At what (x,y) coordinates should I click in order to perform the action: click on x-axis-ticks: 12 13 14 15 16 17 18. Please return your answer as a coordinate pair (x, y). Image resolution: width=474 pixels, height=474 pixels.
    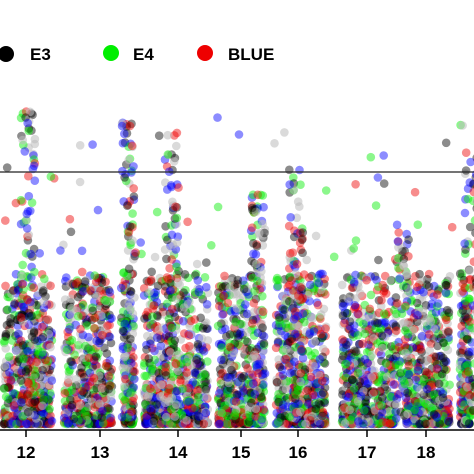
    Looking at the image, I should click on (226, 446).